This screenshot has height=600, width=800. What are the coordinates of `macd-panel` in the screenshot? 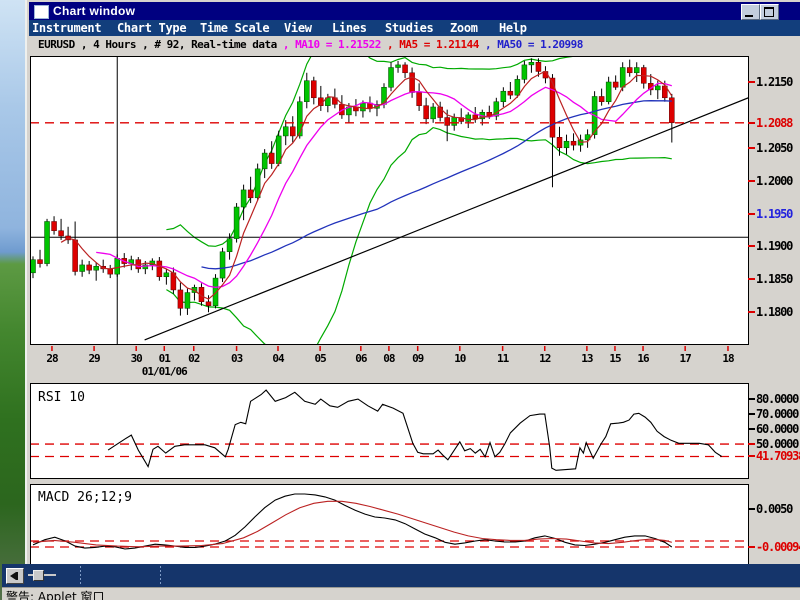 It's located at (389, 527).